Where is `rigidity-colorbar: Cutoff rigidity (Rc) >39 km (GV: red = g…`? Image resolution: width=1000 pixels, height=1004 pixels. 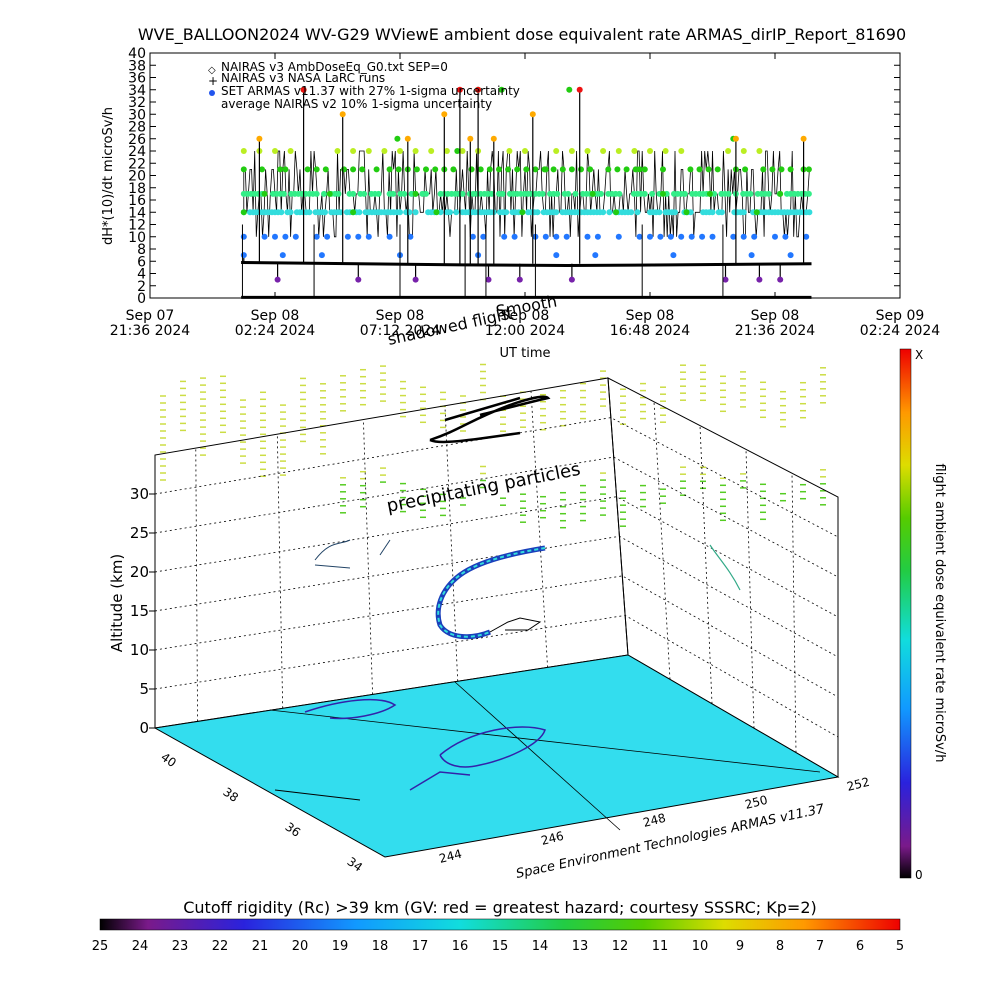 rigidity-colorbar: Cutoff rigidity (Rc) >39 km (GV: red = g… is located at coordinates (498, 926).